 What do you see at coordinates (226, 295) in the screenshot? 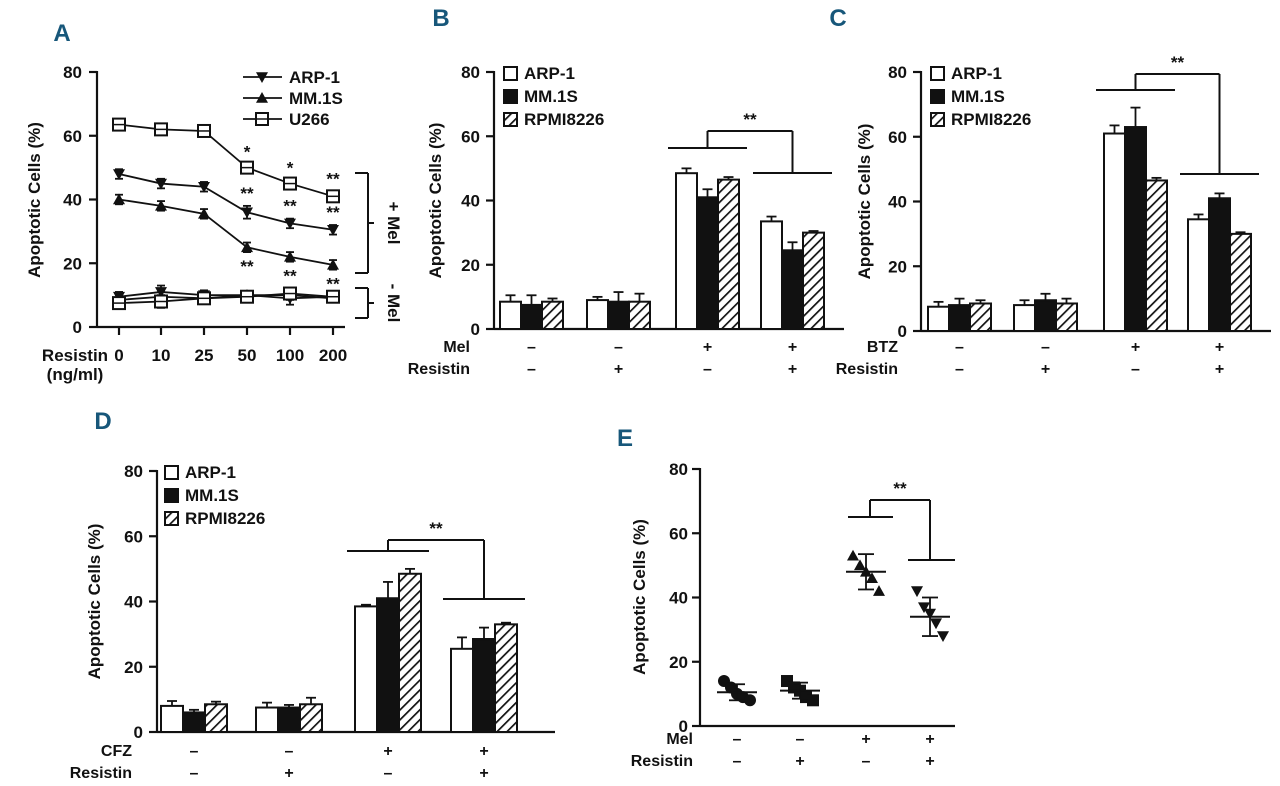
I see `series-line` at bounding box center [226, 295].